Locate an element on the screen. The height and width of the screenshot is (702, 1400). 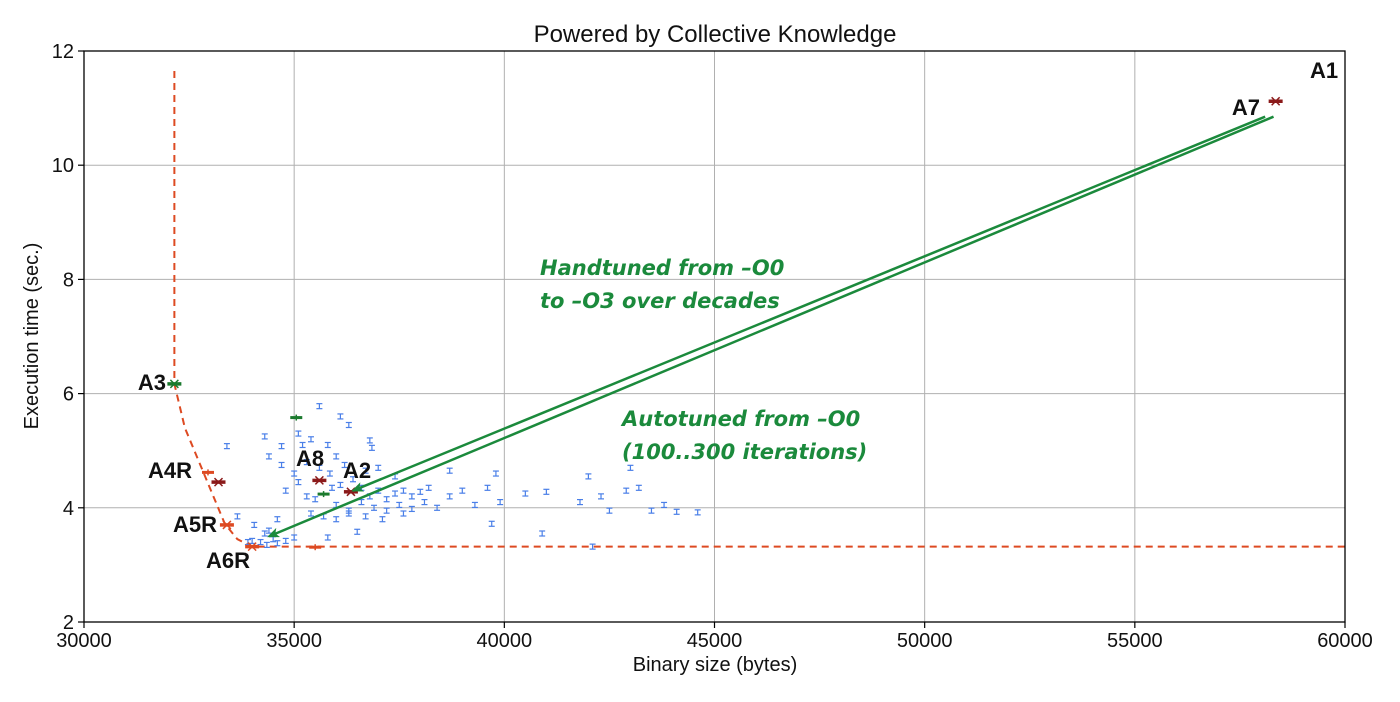
y-tick-label: 8 is located at coordinates (68, 280).